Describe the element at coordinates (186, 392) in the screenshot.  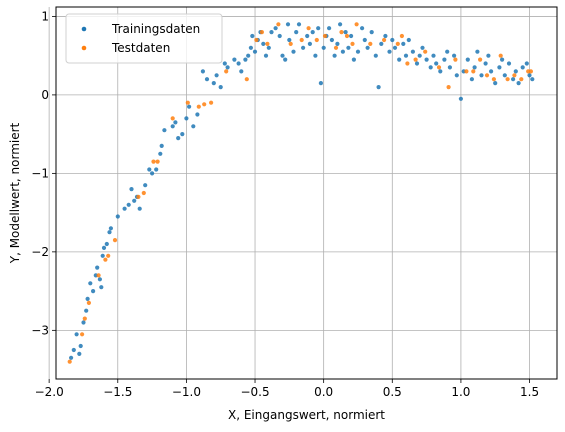
I see `x-tick-label: −1.0` at that location.